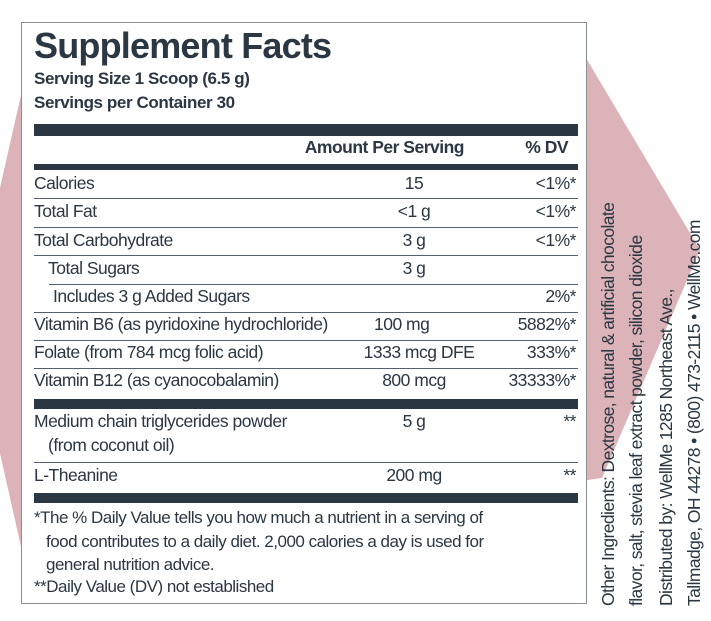 The image size is (711, 621). I want to click on table-row: L-Theanine 200 mg **, so click(306, 477).